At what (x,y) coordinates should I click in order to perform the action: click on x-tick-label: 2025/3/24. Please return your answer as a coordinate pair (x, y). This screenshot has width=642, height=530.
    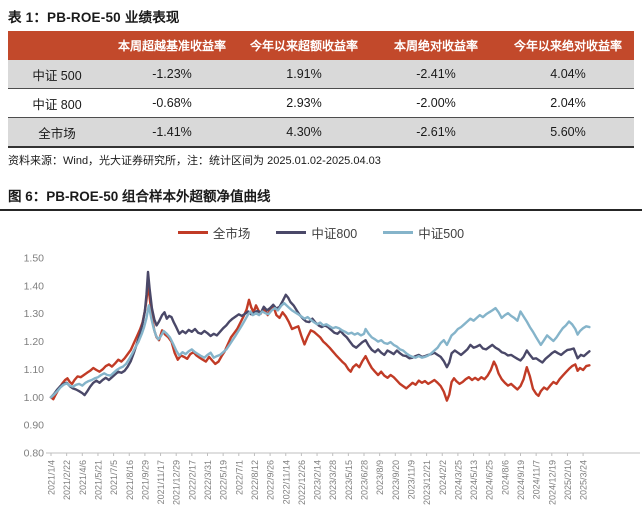
    Looking at the image, I should click on (584, 480).